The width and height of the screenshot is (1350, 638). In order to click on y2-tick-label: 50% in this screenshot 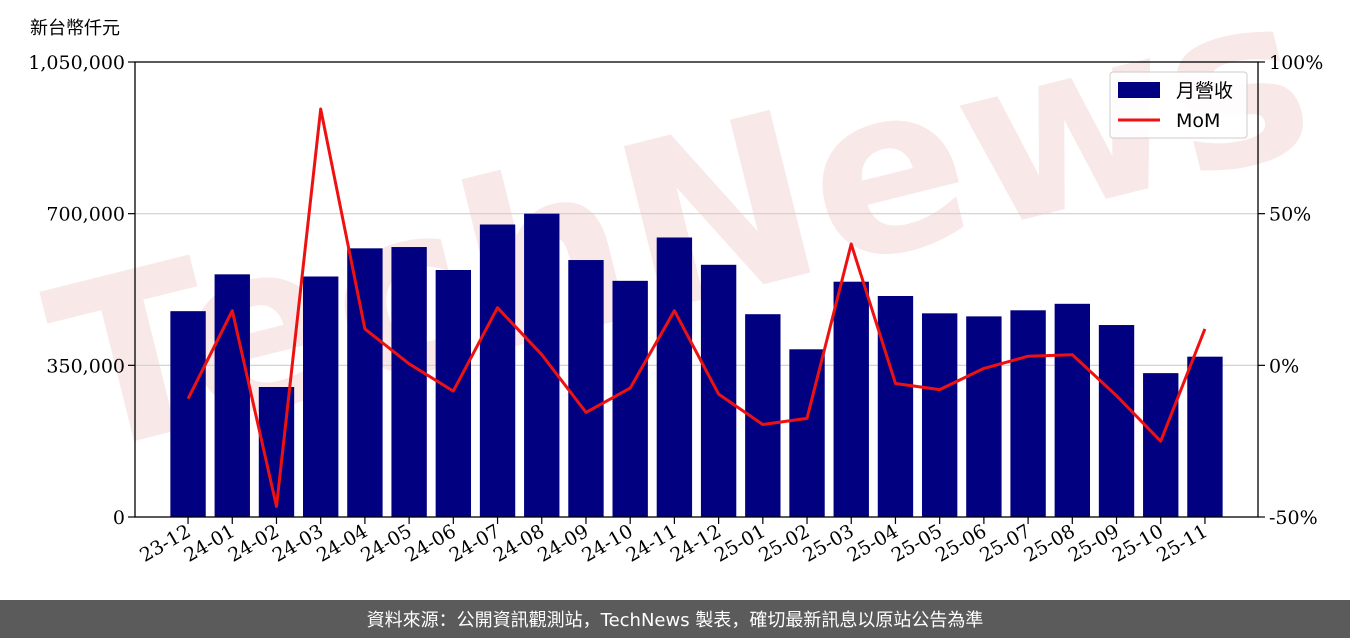, I will do `click(1290, 215)`.